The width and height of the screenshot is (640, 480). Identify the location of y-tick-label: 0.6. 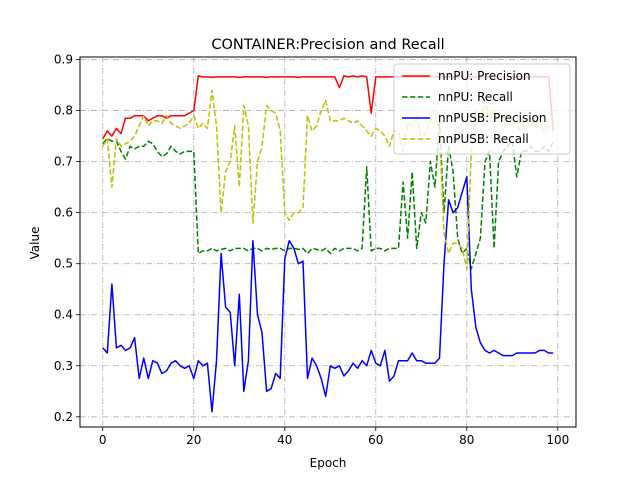
(63, 213).